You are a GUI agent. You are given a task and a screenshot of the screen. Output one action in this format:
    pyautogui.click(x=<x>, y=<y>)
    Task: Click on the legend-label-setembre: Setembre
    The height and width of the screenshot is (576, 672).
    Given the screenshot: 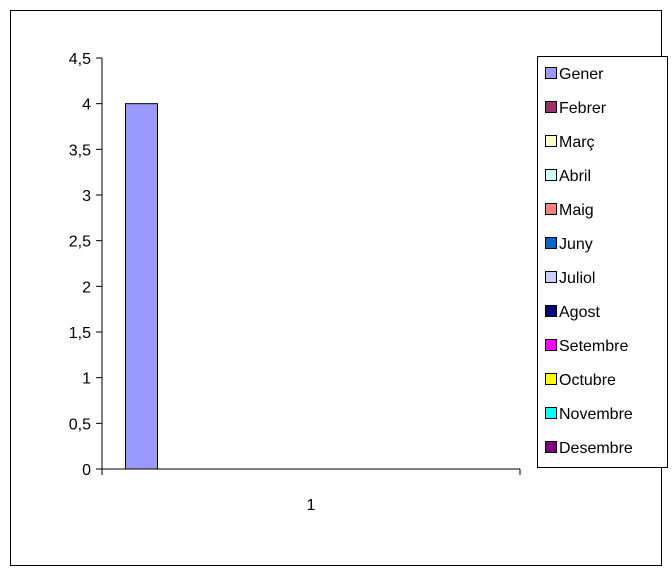 What is the action you would take?
    pyautogui.click(x=593, y=346)
    